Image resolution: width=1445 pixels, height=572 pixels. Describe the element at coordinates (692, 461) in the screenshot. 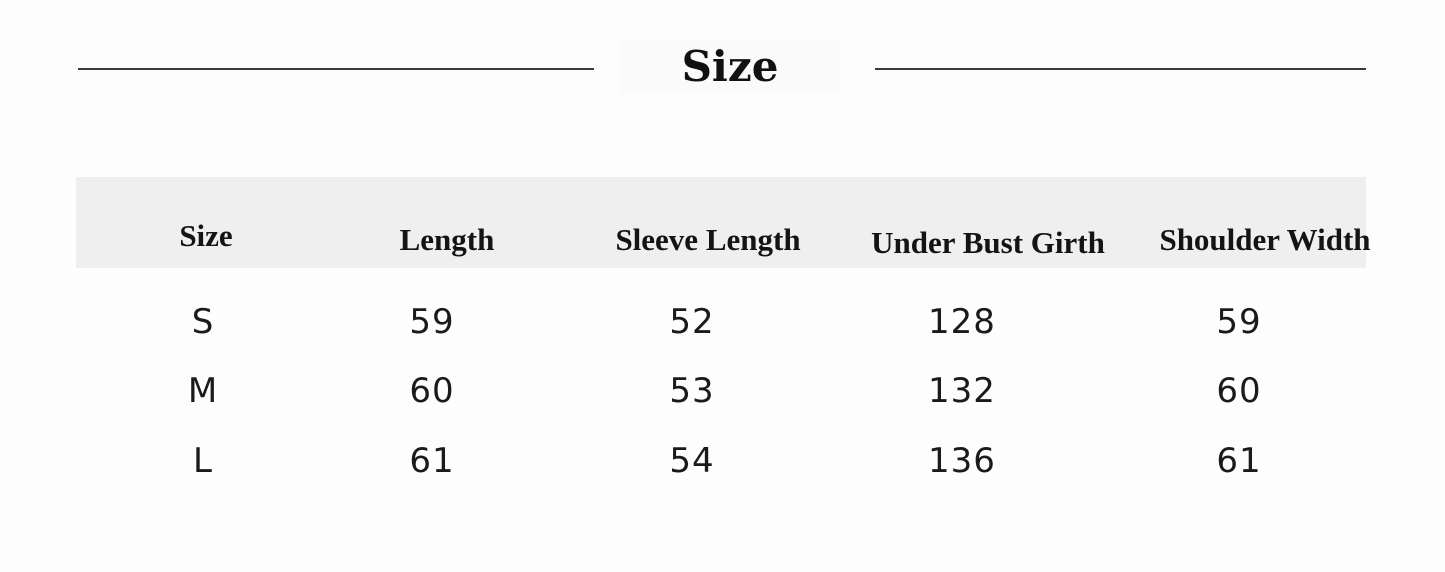

I see `cell-sleeve-length: 54` at that location.